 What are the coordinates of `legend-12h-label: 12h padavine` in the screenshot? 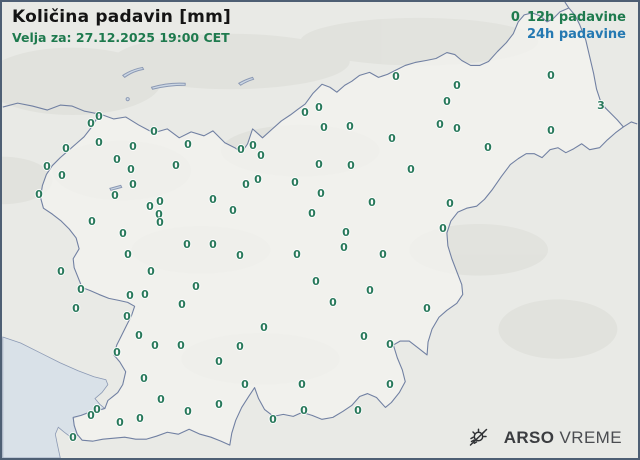 It's located at (576, 17).